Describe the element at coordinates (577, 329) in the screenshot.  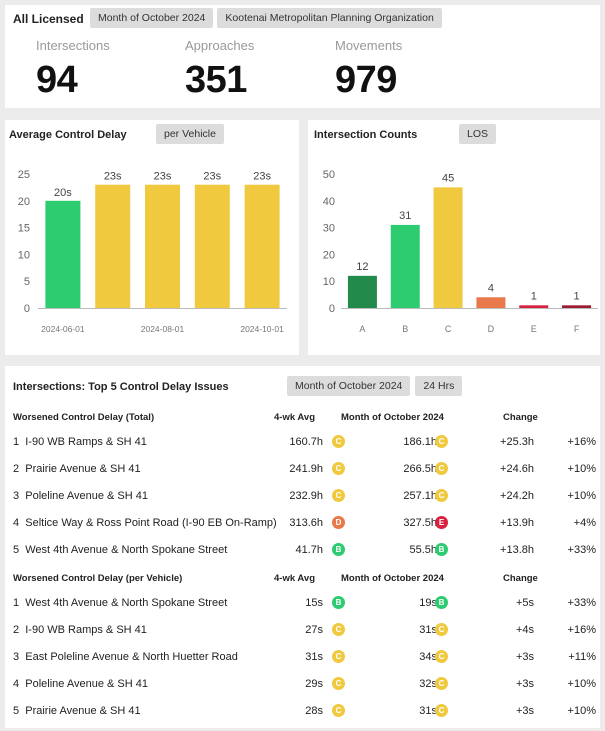
I see `x-tick-label: F` at that location.